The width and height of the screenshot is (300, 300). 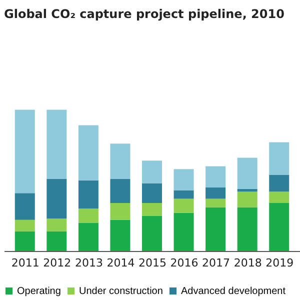 What do you see at coordinates (39, 291) in the screenshot?
I see `legend-label: Operating` at bounding box center [39, 291].